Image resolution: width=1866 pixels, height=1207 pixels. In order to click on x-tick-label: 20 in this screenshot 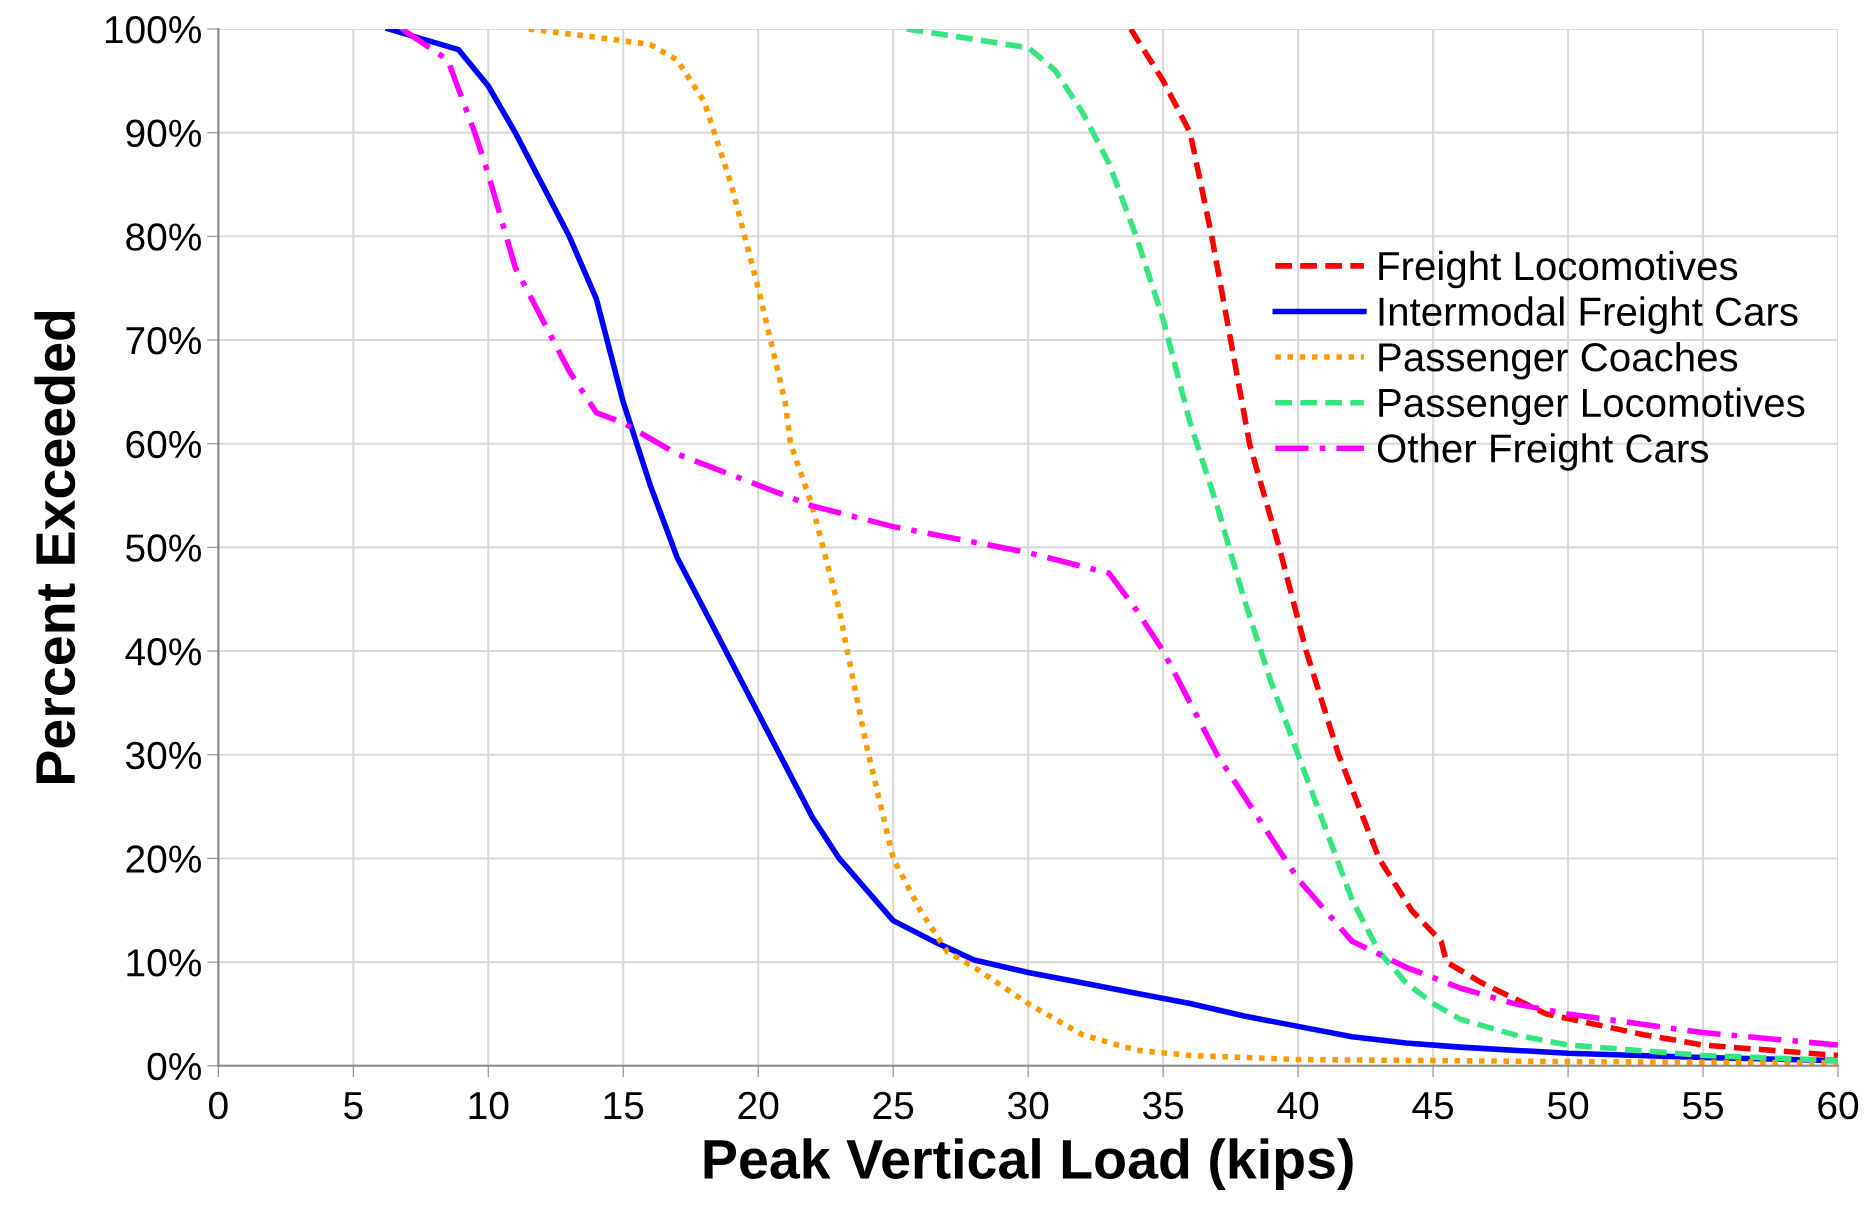, I will do `click(758, 1105)`.